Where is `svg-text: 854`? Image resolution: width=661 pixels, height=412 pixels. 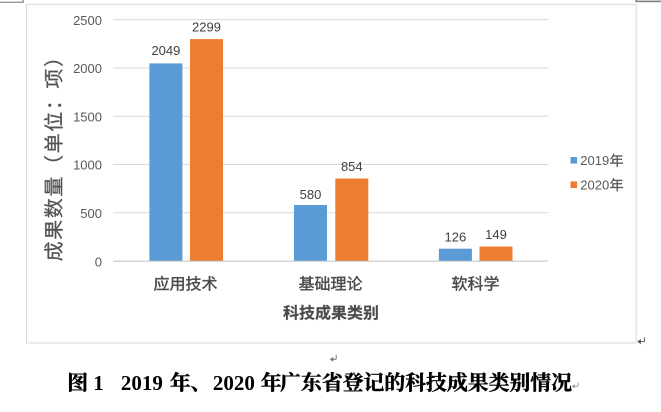
svg-text: 854 is located at coordinates (352, 166).